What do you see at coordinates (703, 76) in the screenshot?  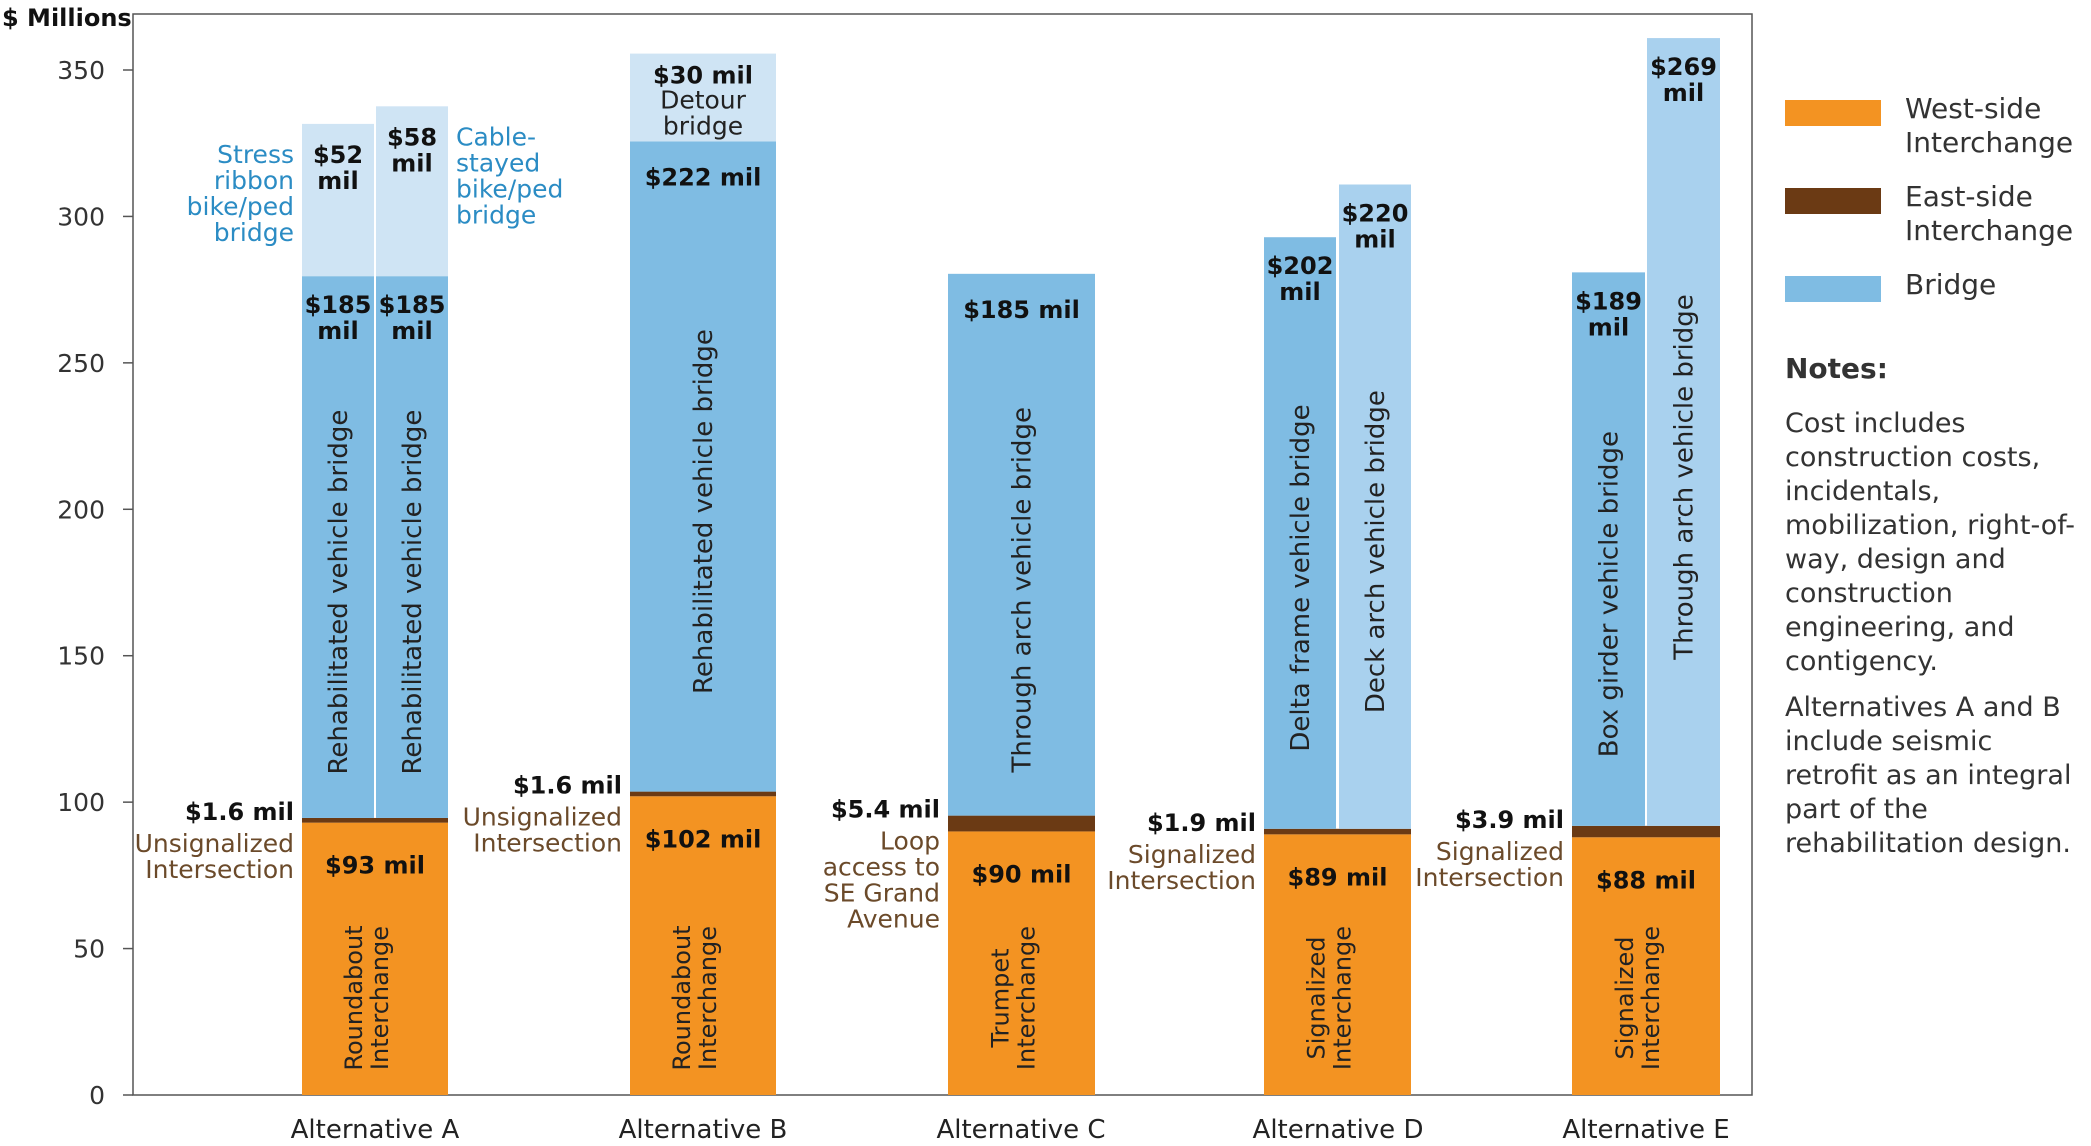 I see `ped-bridge-value-label: $30 mil` at bounding box center [703, 76].